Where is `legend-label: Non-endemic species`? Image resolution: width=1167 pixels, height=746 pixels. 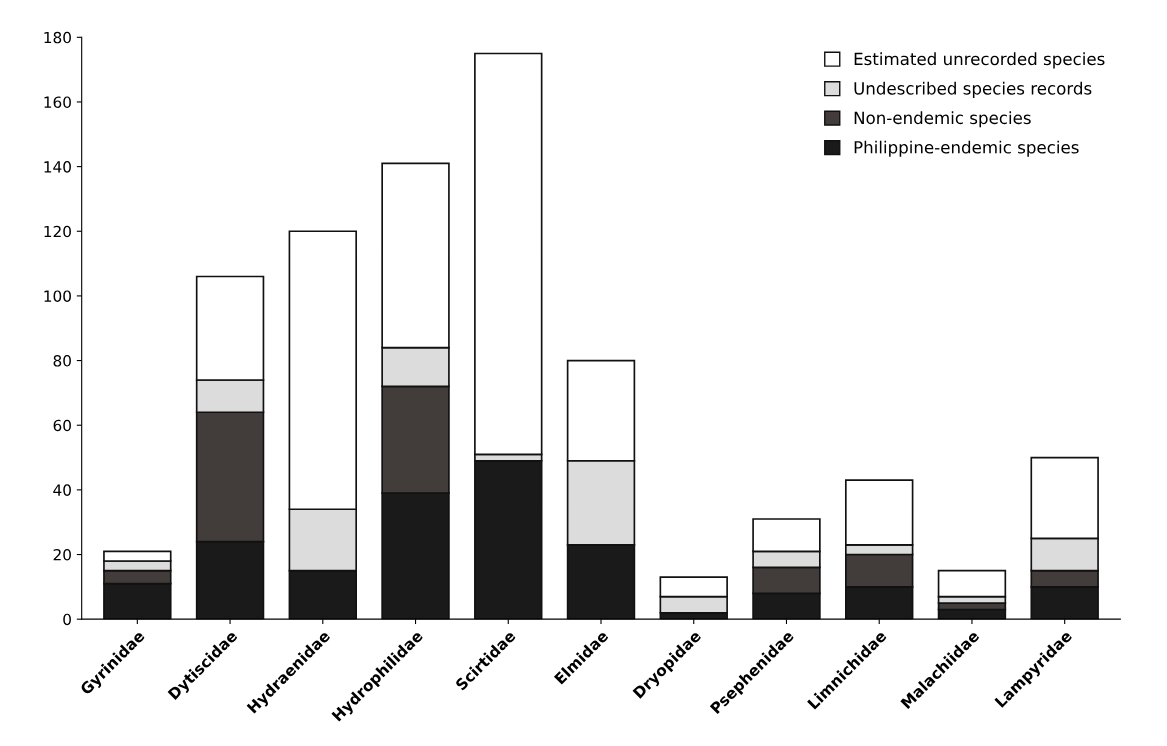
legend-label: Non-endemic species is located at coordinates (942, 119).